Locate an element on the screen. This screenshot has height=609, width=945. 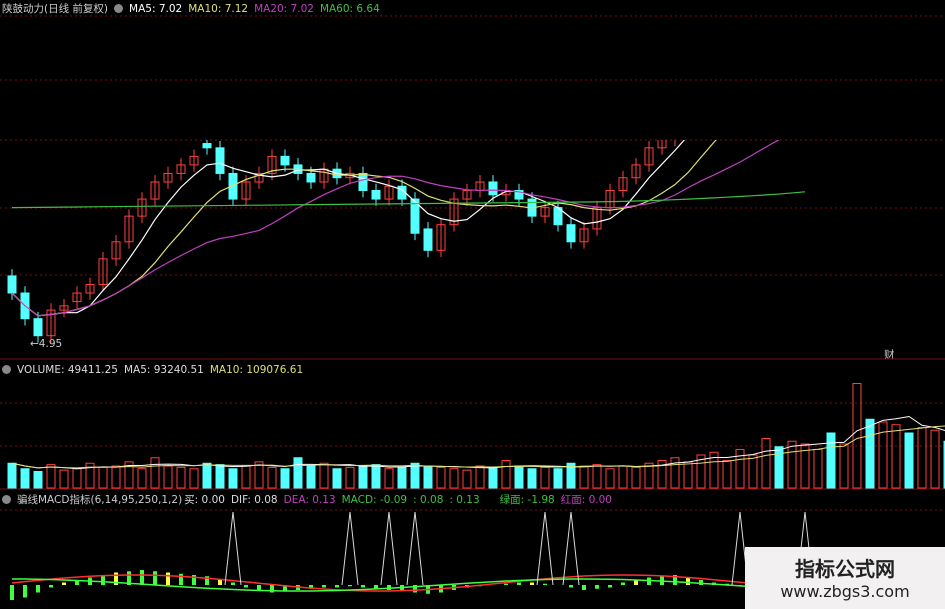
volume-ma10-line is located at coordinates (478, 447).